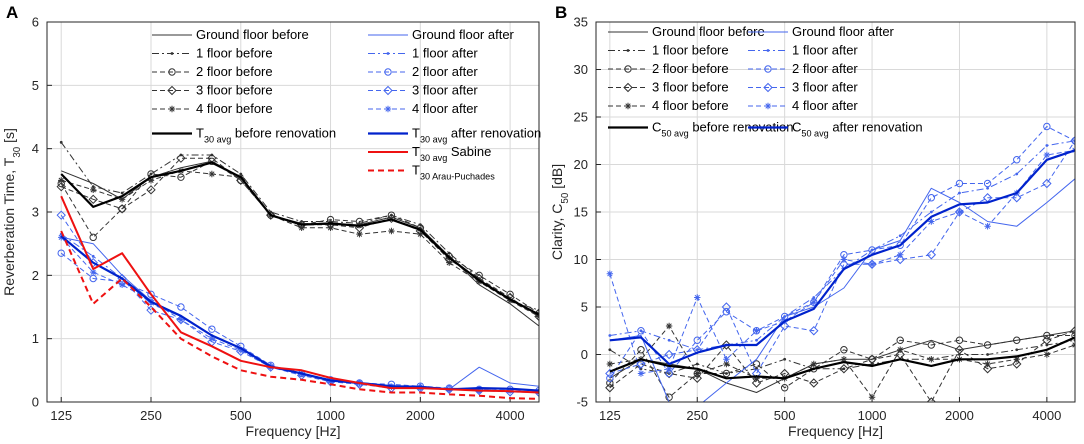 The width and height of the screenshot is (1084, 444). What do you see at coordinates (581, 117) in the screenshot?
I see `y-tick-label: 25` at bounding box center [581, 117].